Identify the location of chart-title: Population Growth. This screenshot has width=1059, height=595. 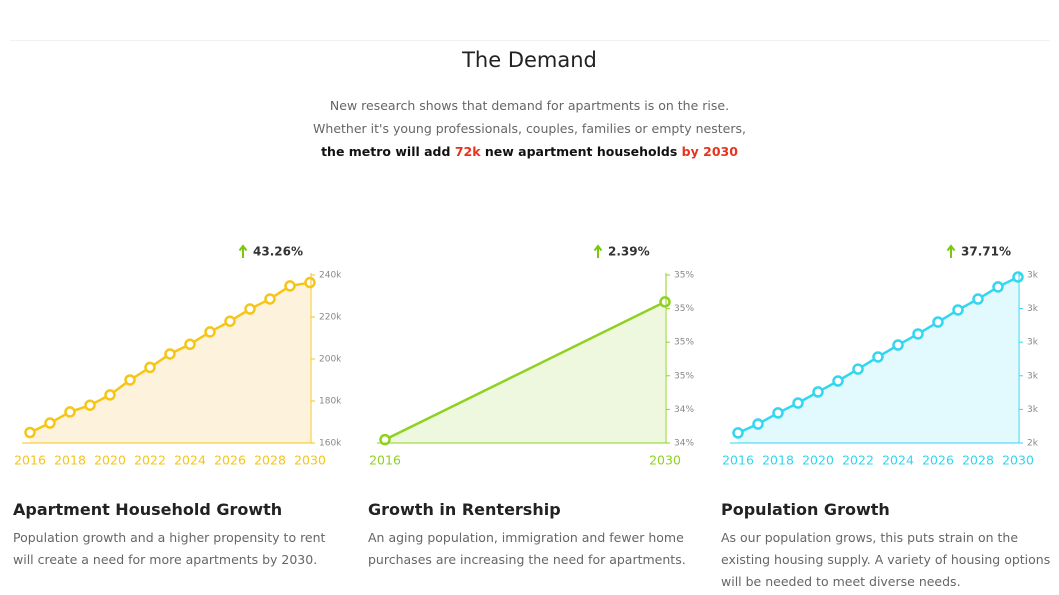
(805, 509).